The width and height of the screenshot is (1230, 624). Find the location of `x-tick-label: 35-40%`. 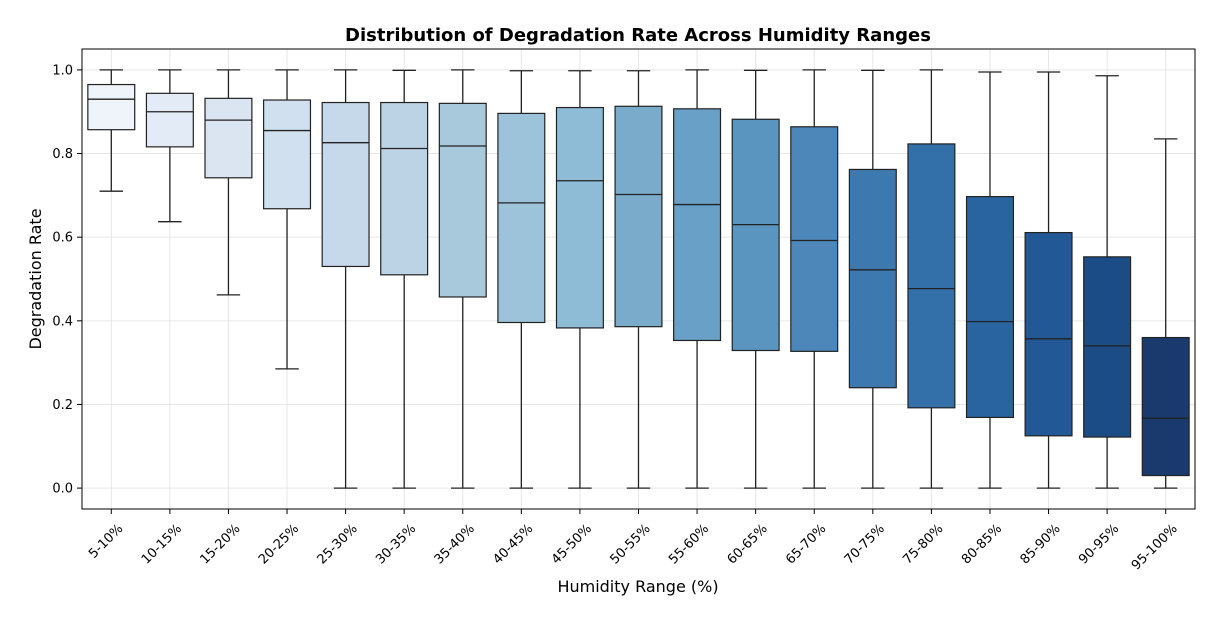

x-tick-label: 35-40% is located at coordinates (455, 544).